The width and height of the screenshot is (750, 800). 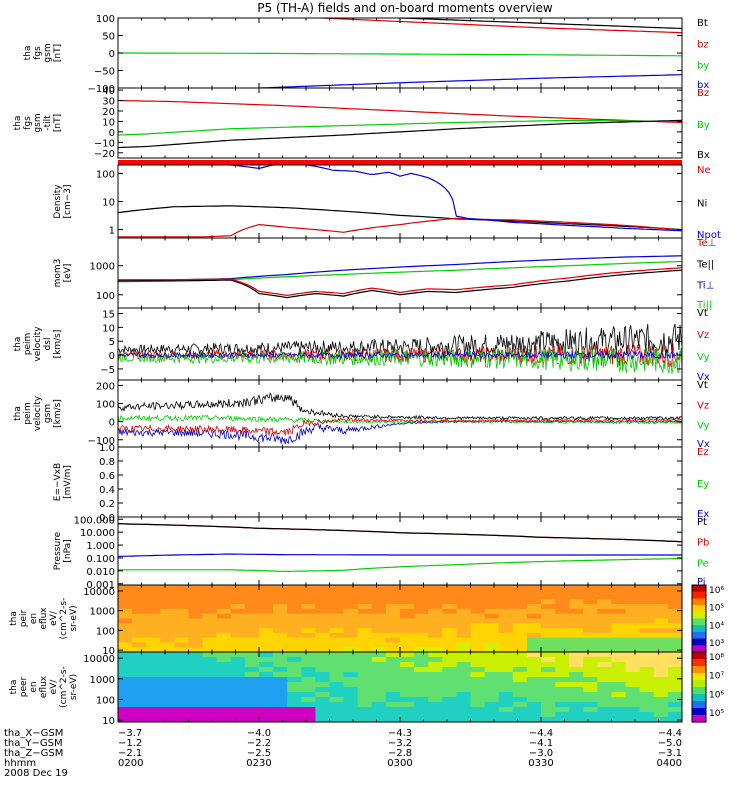 What do you see at coordinates (108, 315) in the screenshot?
I see `y-tick-label: 15` at bounding box center [108, 315].